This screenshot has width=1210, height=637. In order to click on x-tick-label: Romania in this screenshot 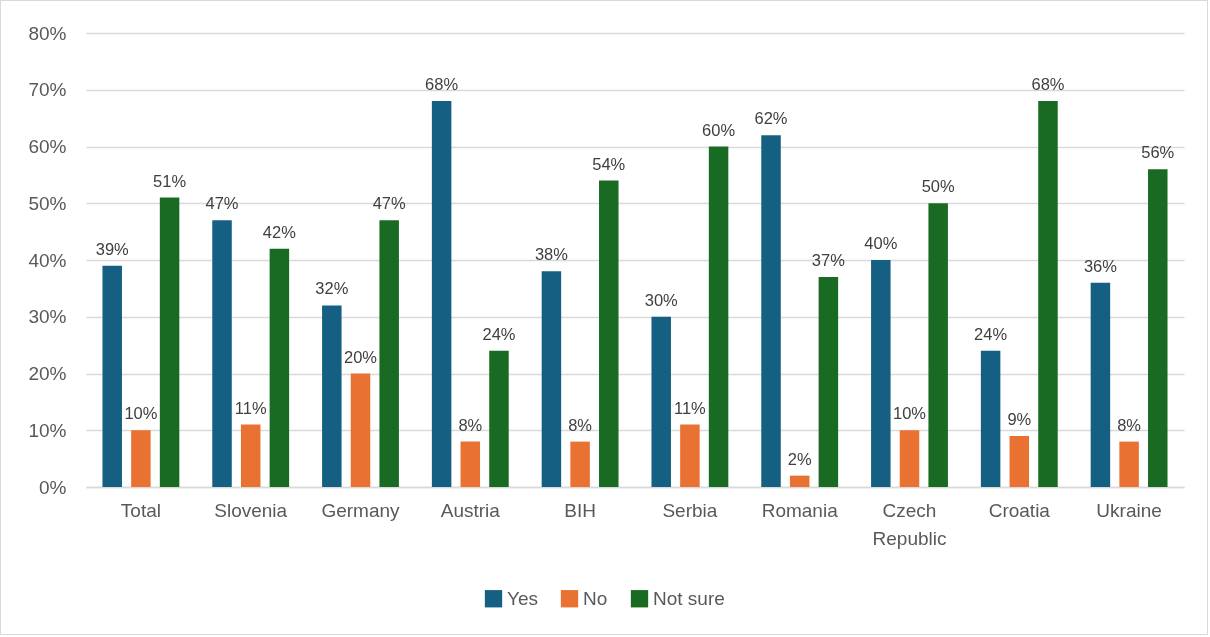, I will do `click(800, 510)`.